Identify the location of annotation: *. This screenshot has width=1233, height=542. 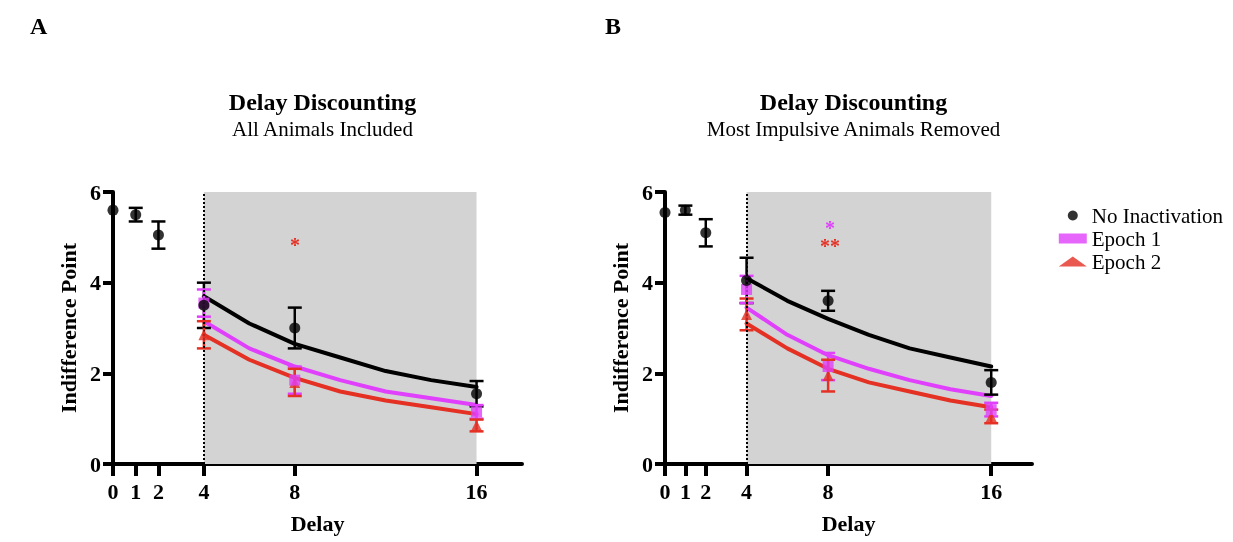
(295, 245).